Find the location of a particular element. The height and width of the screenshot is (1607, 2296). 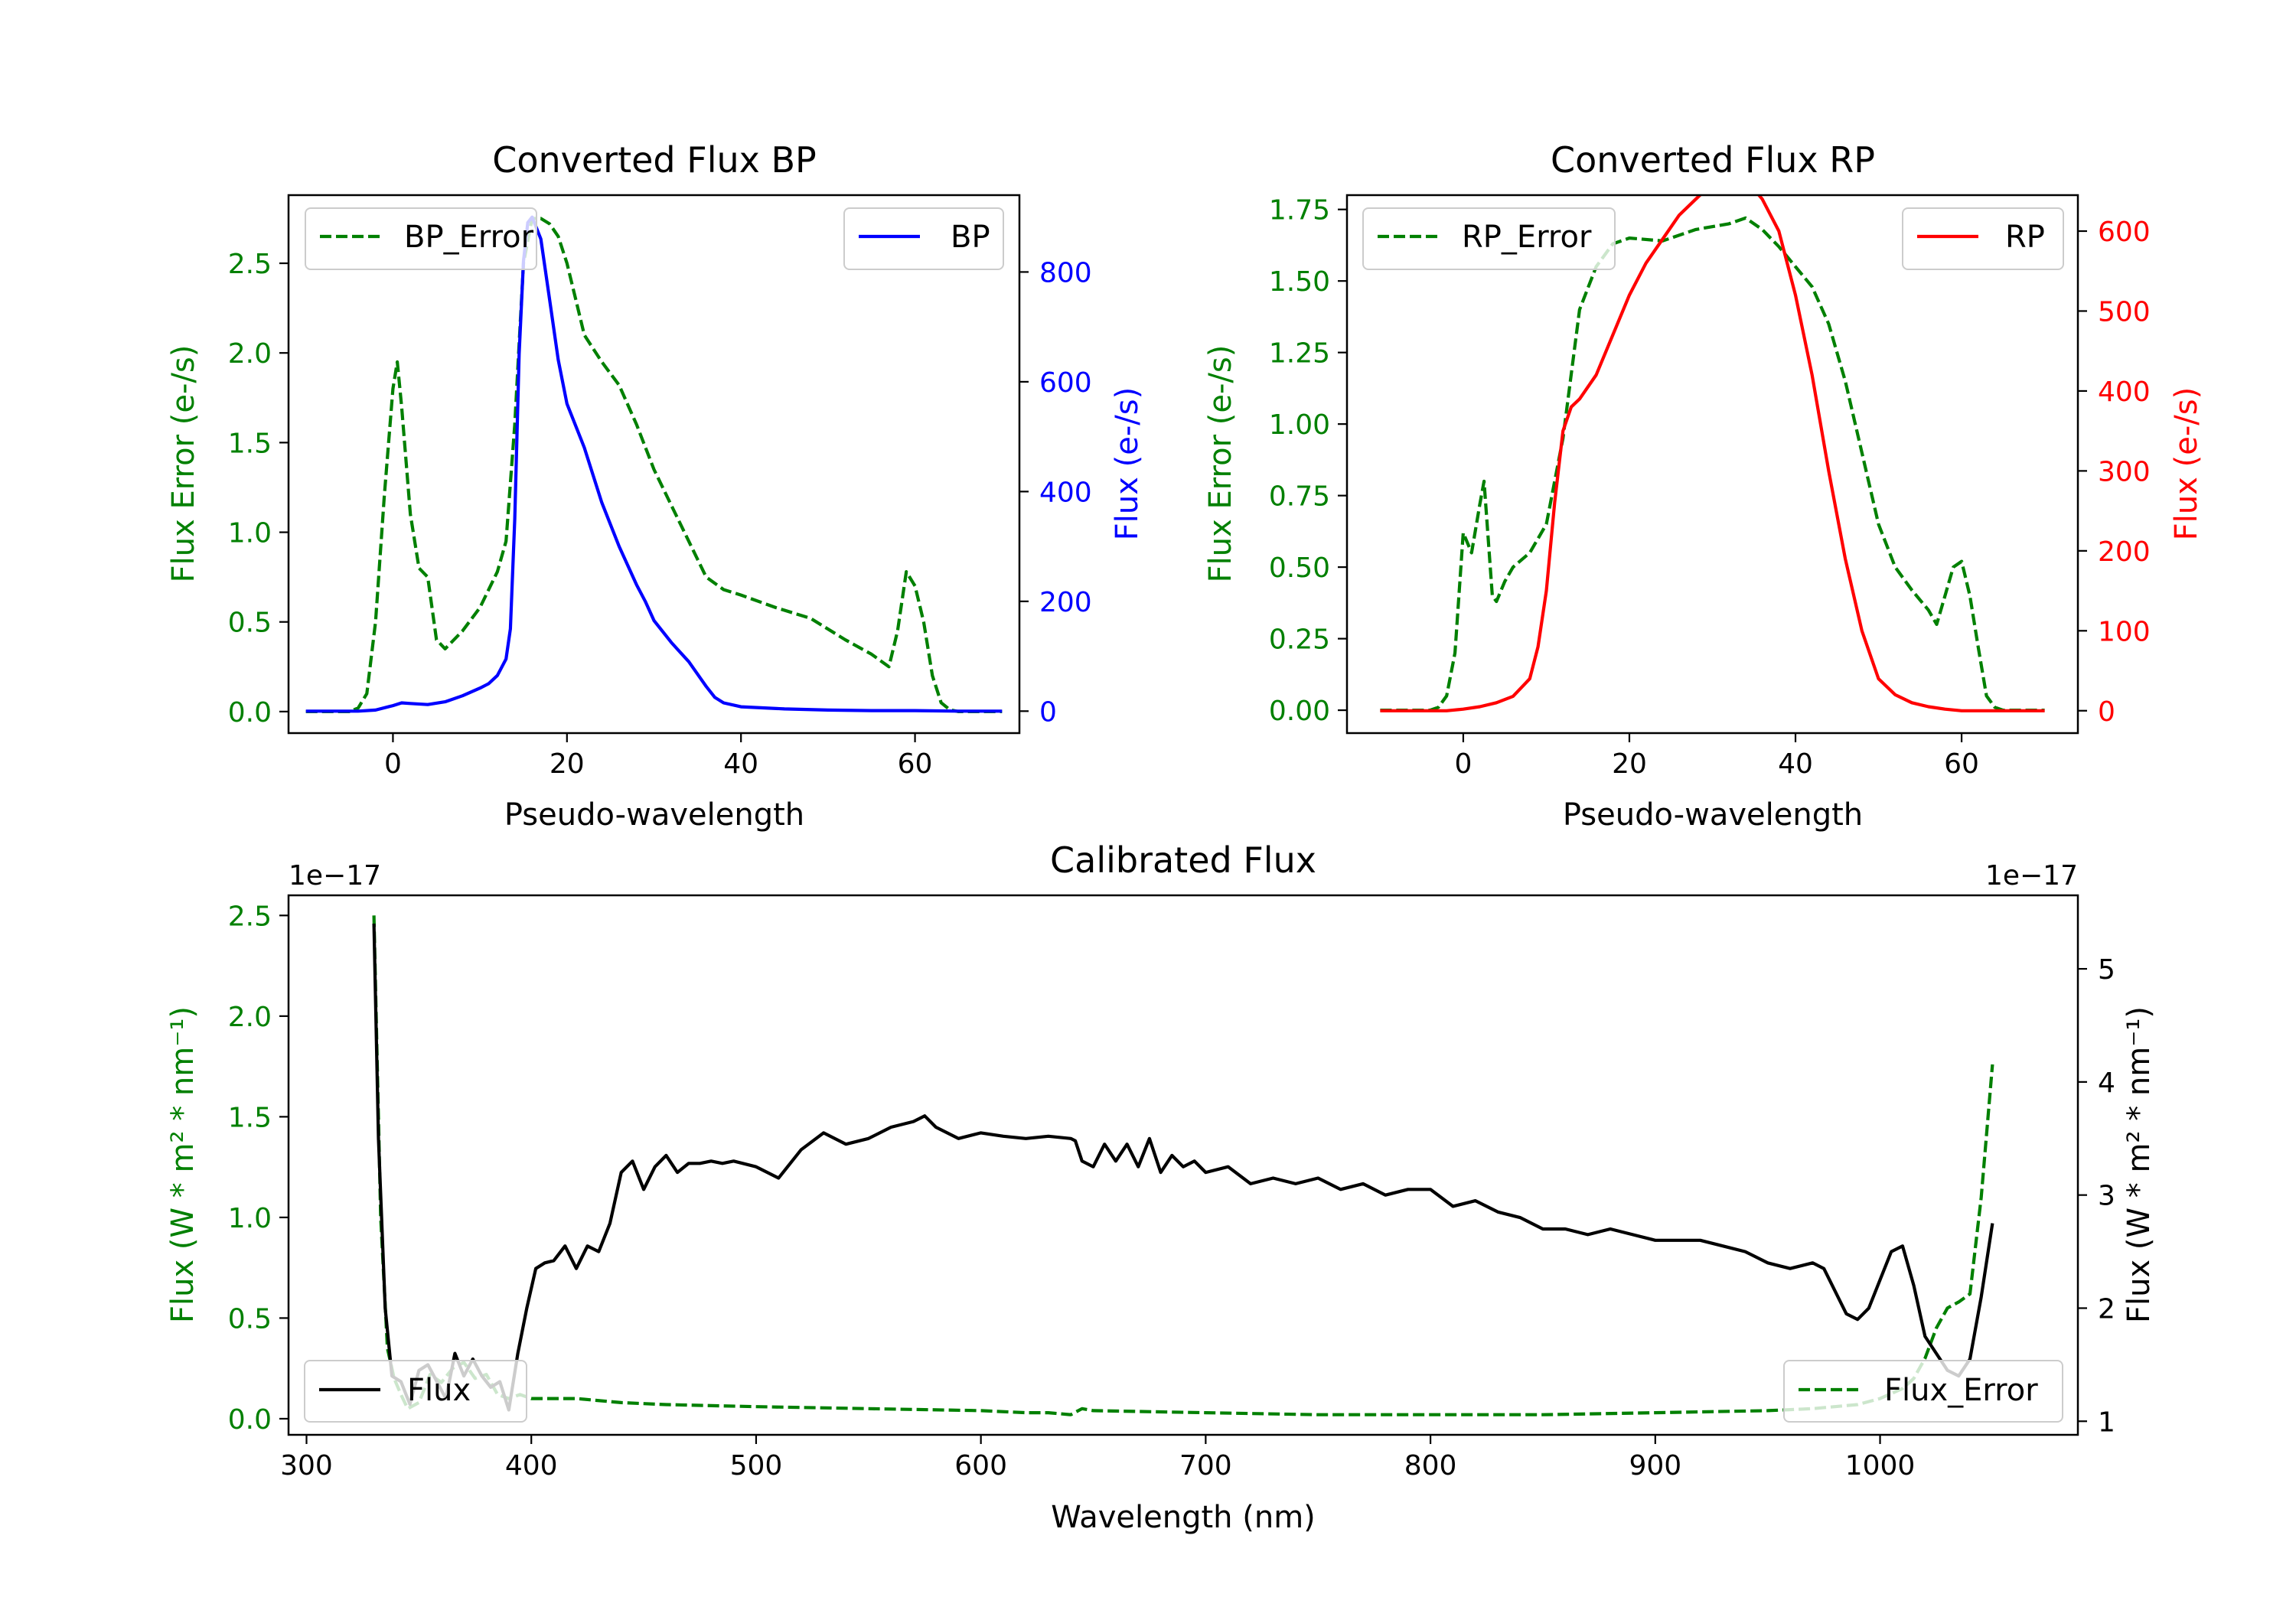

bp-axes-frame is located at coordinates (654, 464).